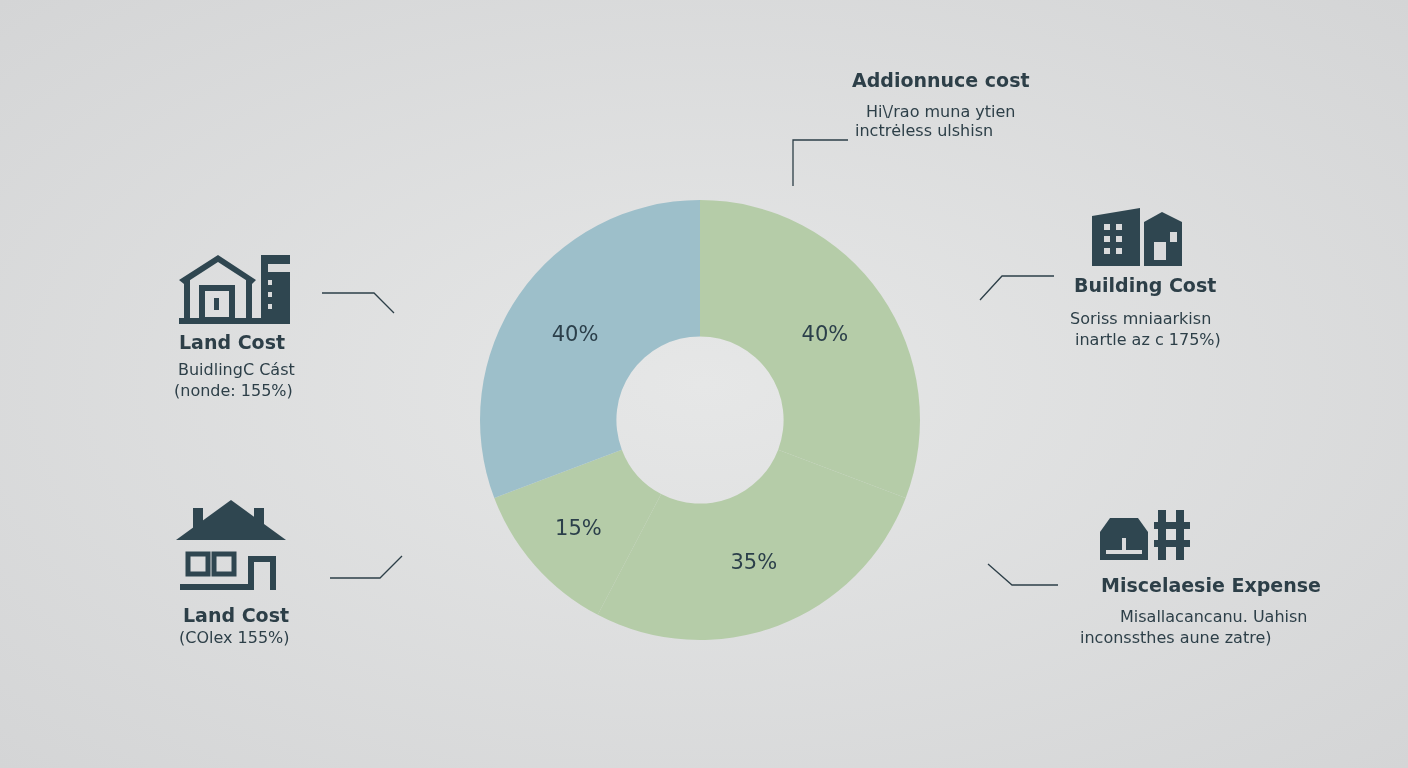 This screenshot has height=768, width=1408. Describe the element at coordinates (941, 111) in the screenshot. I see `text: Hi\/rao muna ytien` at that location.